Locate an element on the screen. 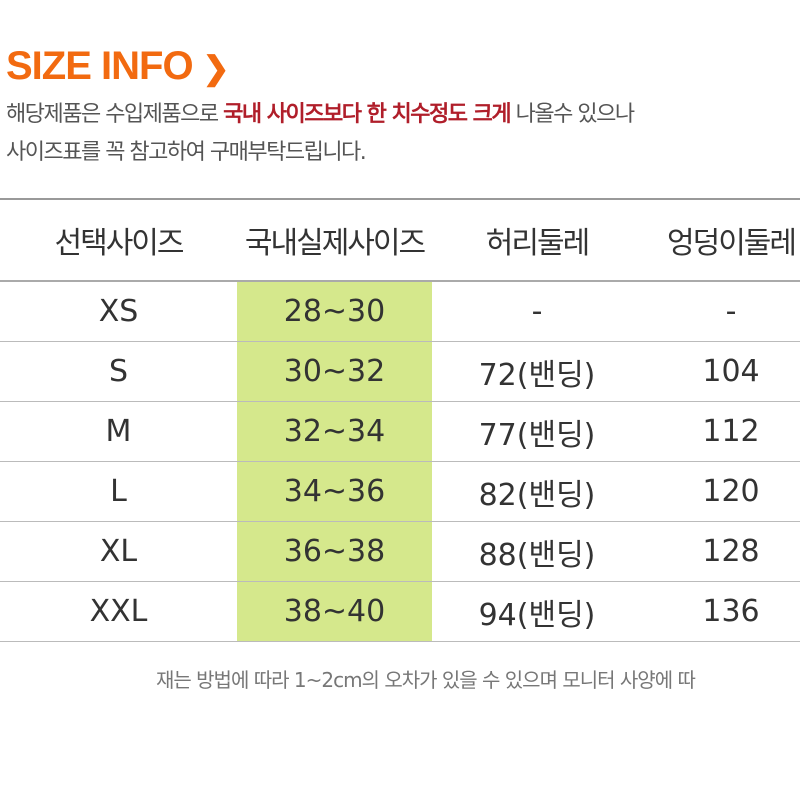 The image size is (800, 800). chevron-right-icon: ❯ is located at coordinates (216, 68).